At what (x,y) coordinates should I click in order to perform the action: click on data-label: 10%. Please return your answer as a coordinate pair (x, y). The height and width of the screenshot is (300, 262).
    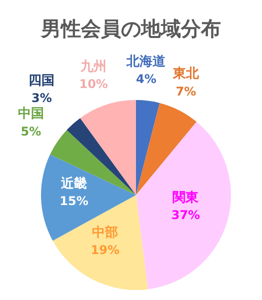
    Looking at the image, I should click on (93, 84).